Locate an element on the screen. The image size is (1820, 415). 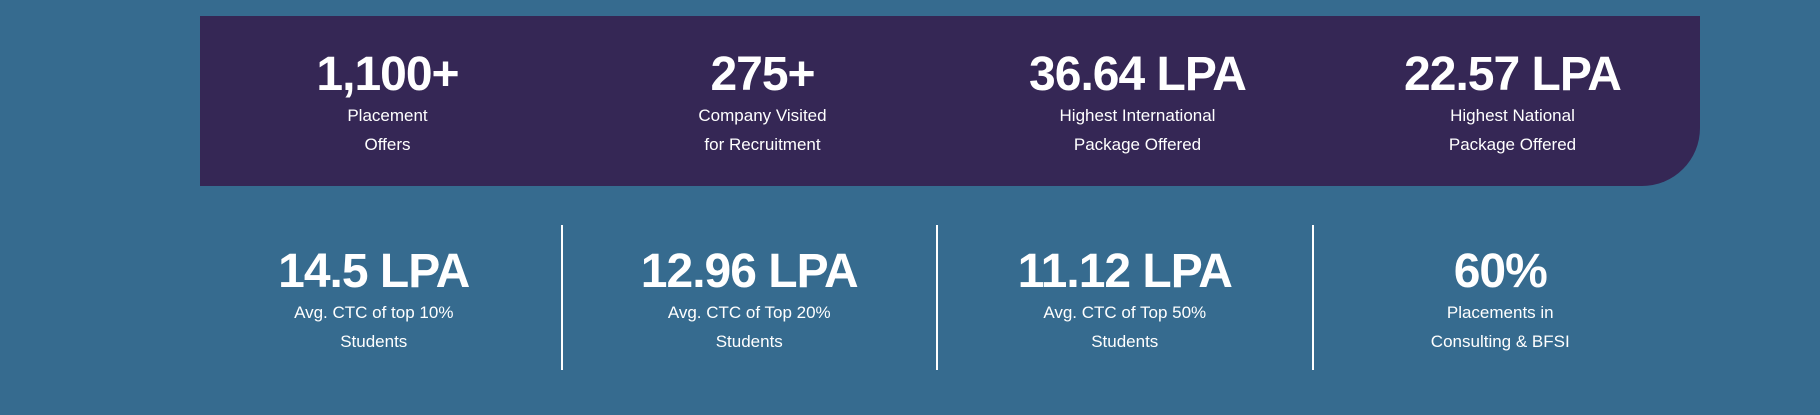
stat-label-line2: for Recruitment is located at coordinates (762, 144).